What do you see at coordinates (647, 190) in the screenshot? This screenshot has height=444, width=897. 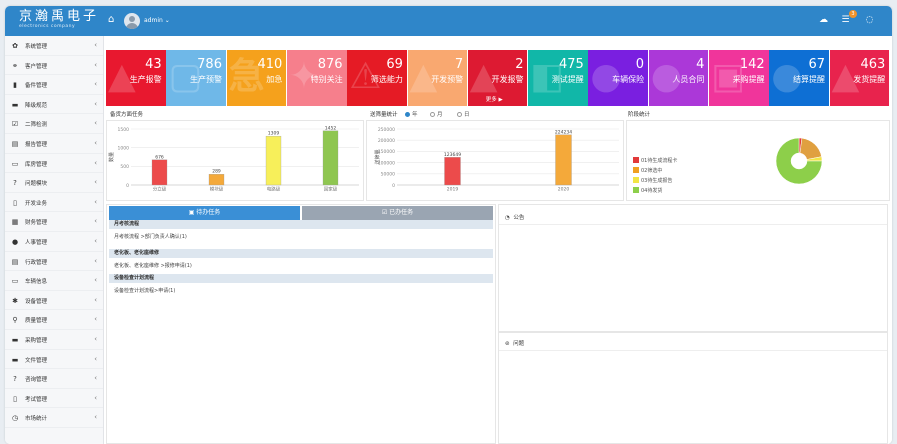 I see `legend-item: 04待发货` at bounding box center [647, 190].